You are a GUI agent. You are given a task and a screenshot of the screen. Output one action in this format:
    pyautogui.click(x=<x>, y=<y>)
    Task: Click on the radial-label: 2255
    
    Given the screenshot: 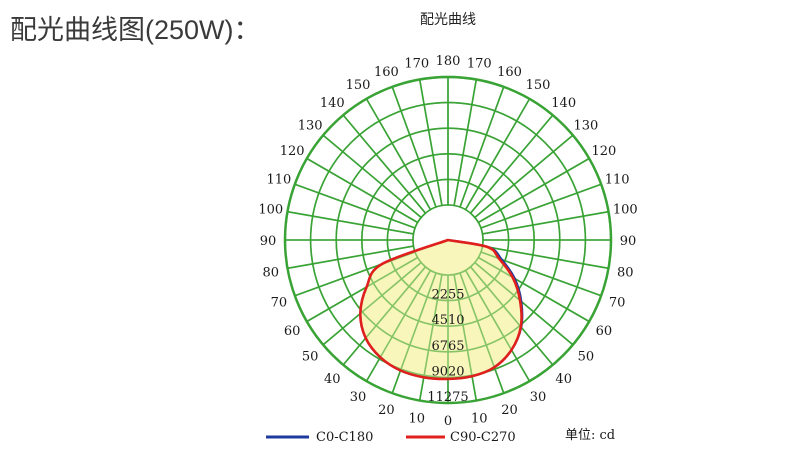 What is the action you would take?
    pyautogui.click(x=447, y=295)
    